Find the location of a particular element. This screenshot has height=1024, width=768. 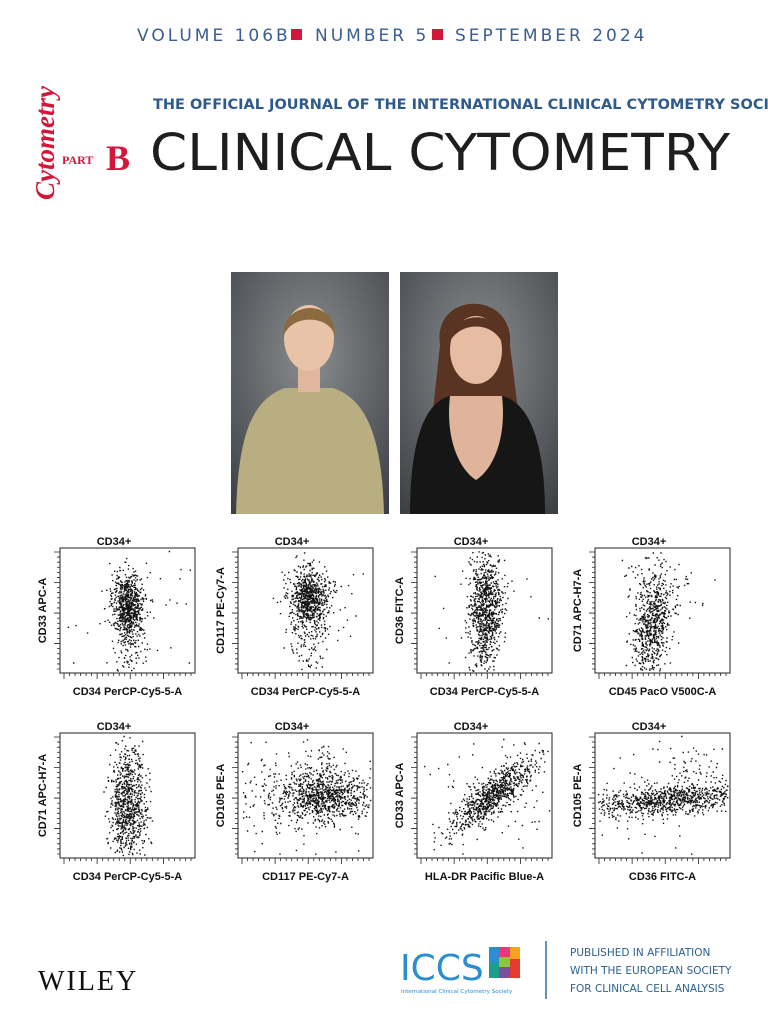

journal-title: CLINICAL CYTOMETRY is located at coordinates (440, 153).